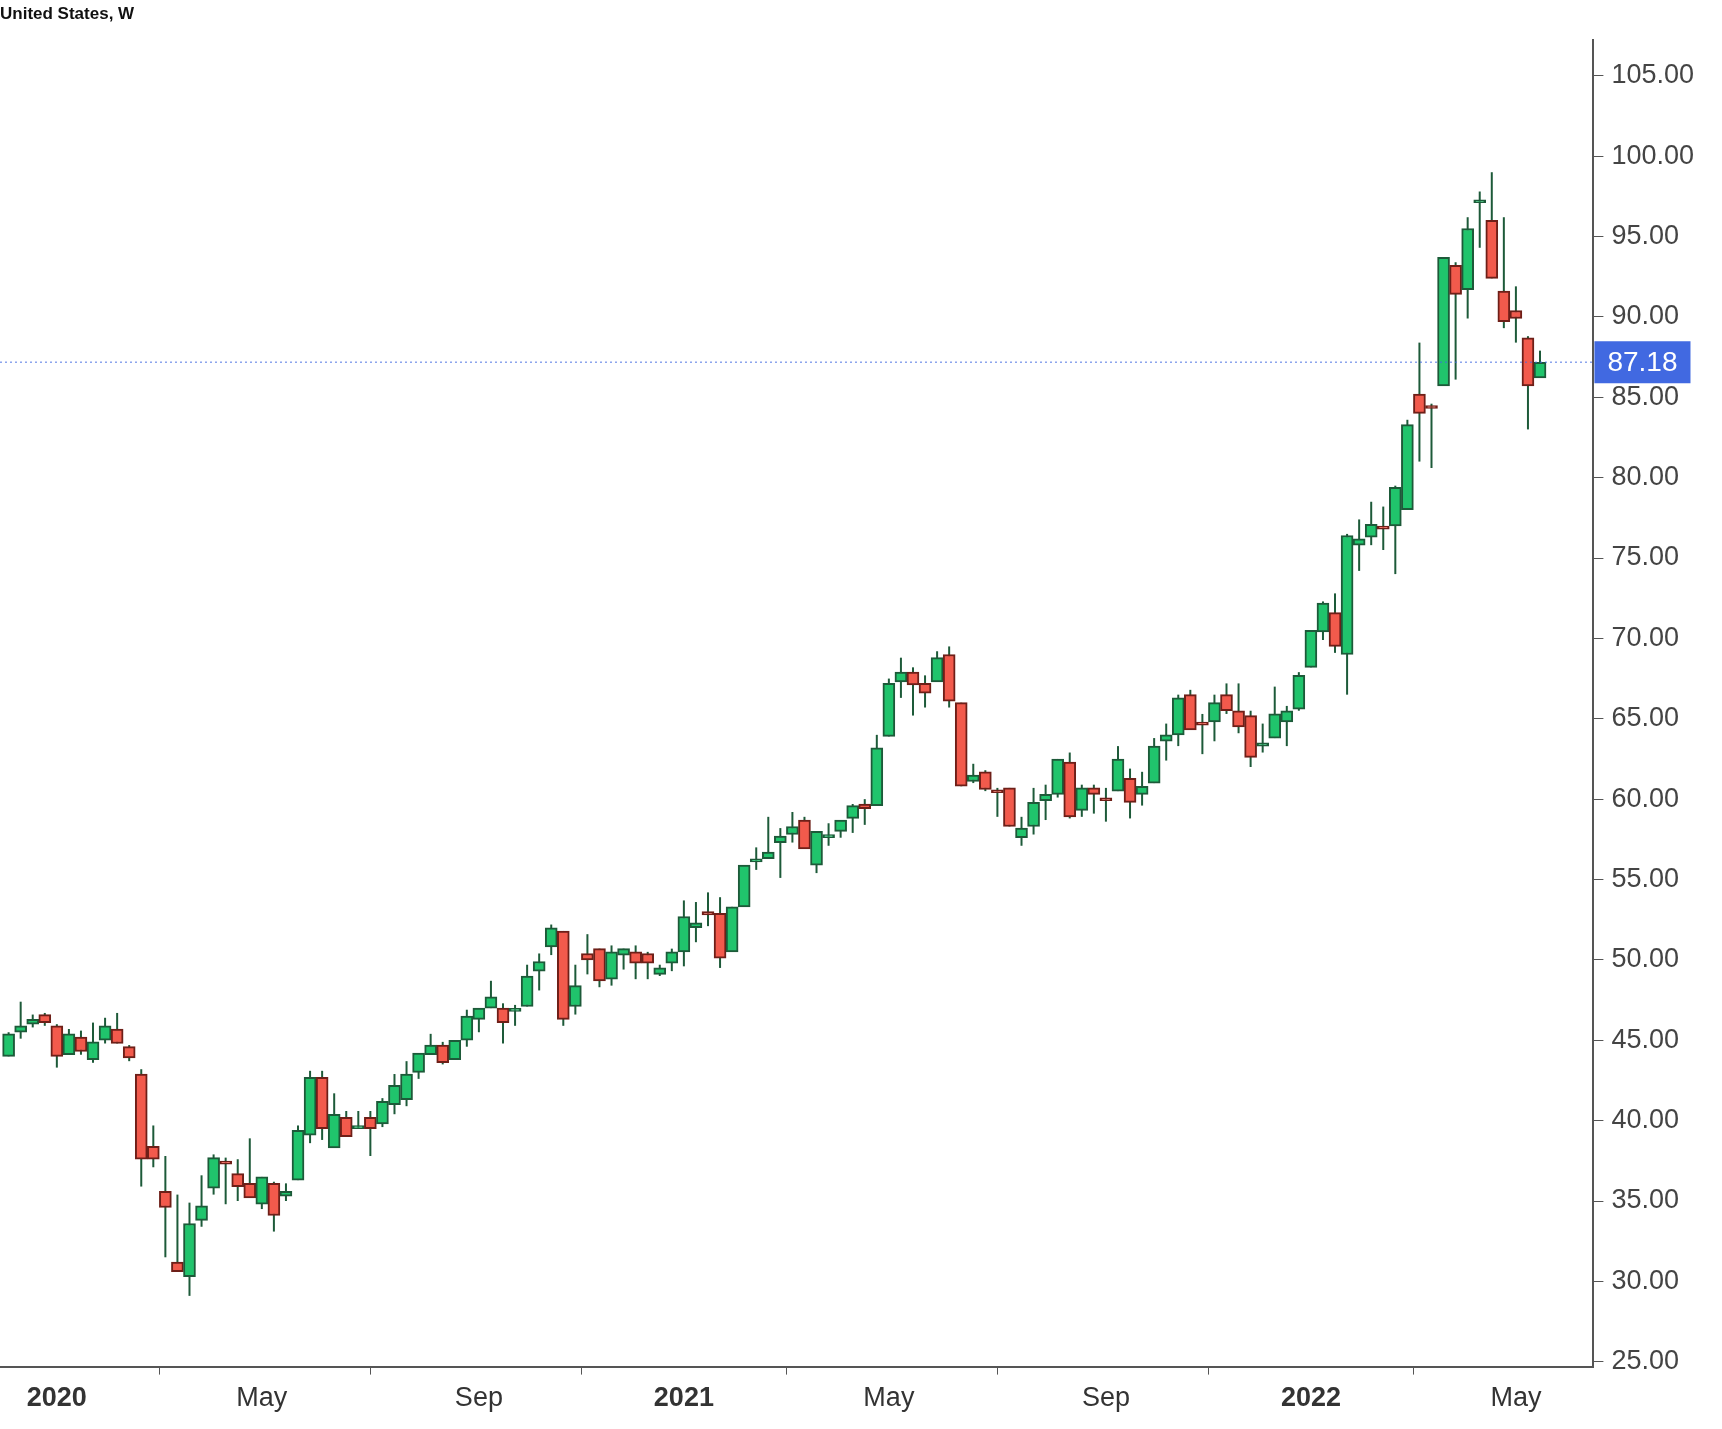  I want to click on y-tick-label: 45.00, so click(1645, 1038).